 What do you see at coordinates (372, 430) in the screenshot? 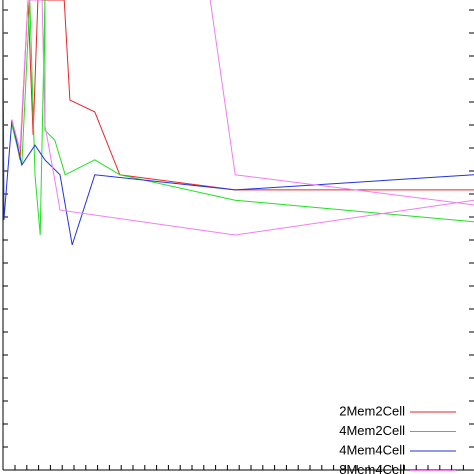
I see `legend-label: 4Mem2Cell` at bounding box center [372, 430].